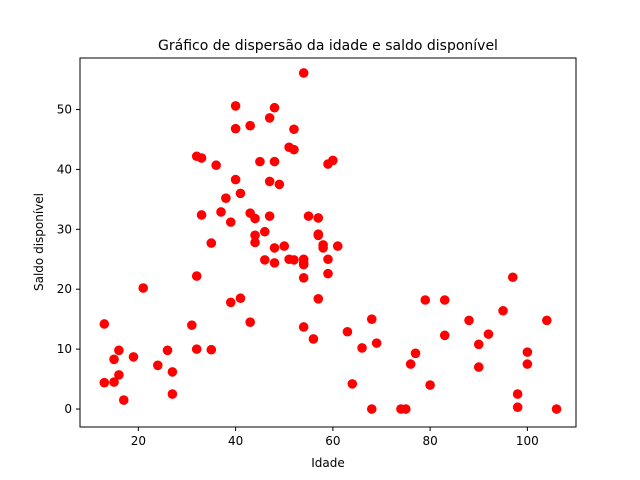 The height and width of the screenshot is (480, 640). What do you see at coordinates (138, 441) in the screenshot?
I see `x-tick-label: 20` at bounding box center [138, 441].